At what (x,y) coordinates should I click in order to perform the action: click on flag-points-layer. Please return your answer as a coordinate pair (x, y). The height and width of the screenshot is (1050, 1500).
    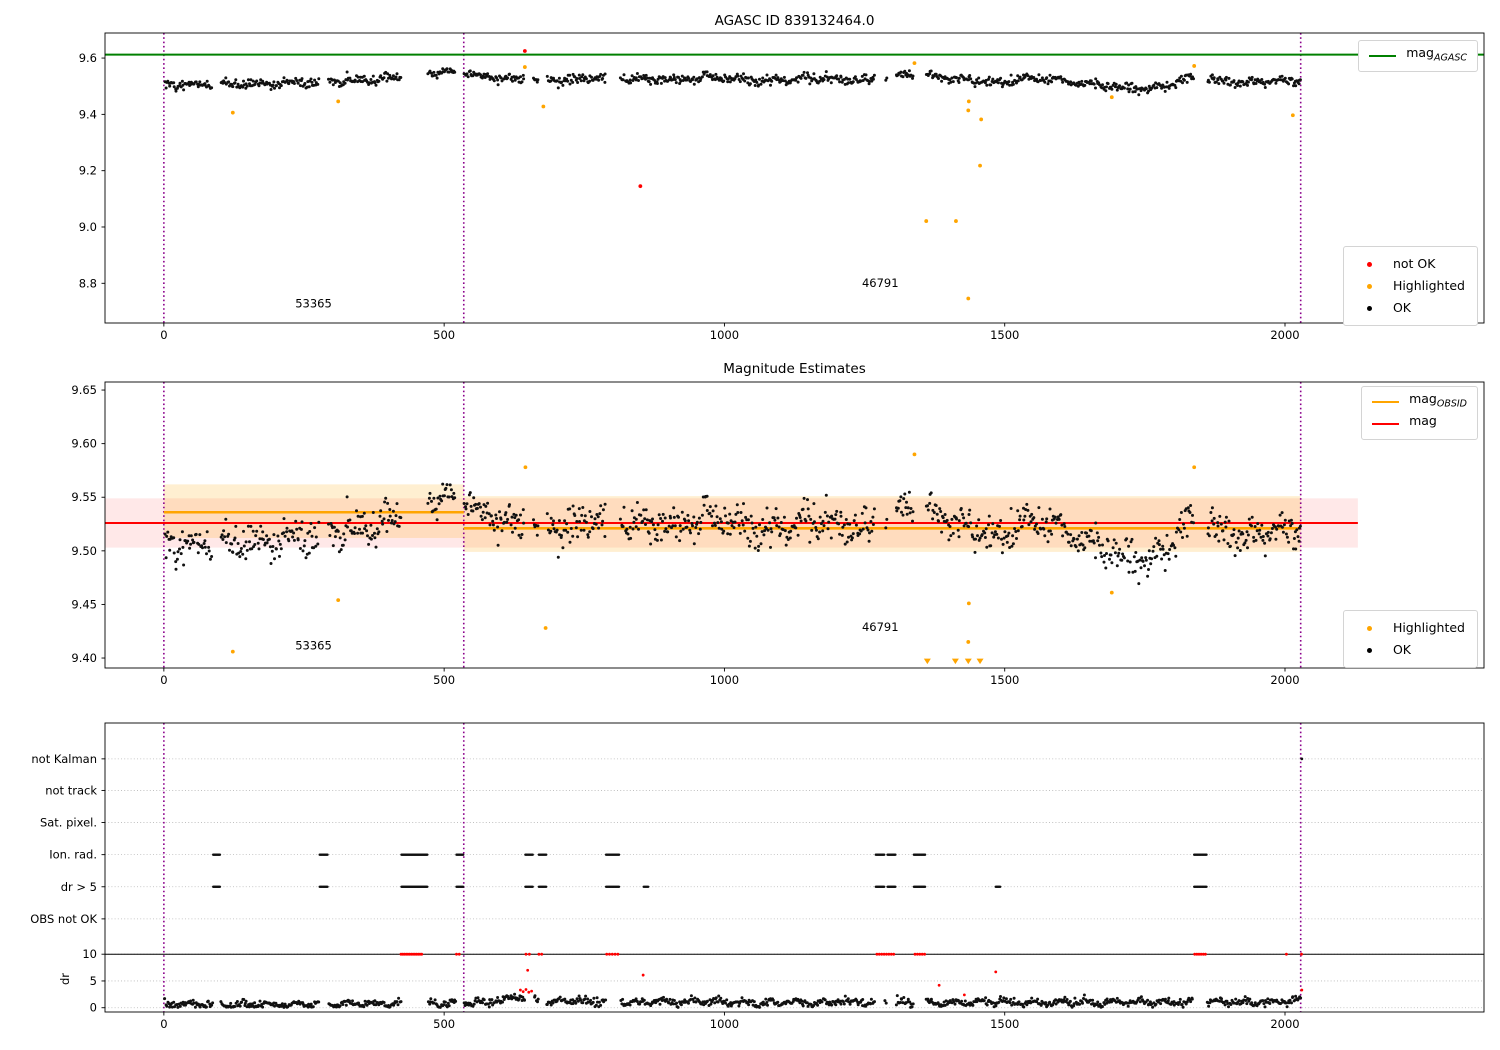
    Looking at the image, I should click on (710, 870).